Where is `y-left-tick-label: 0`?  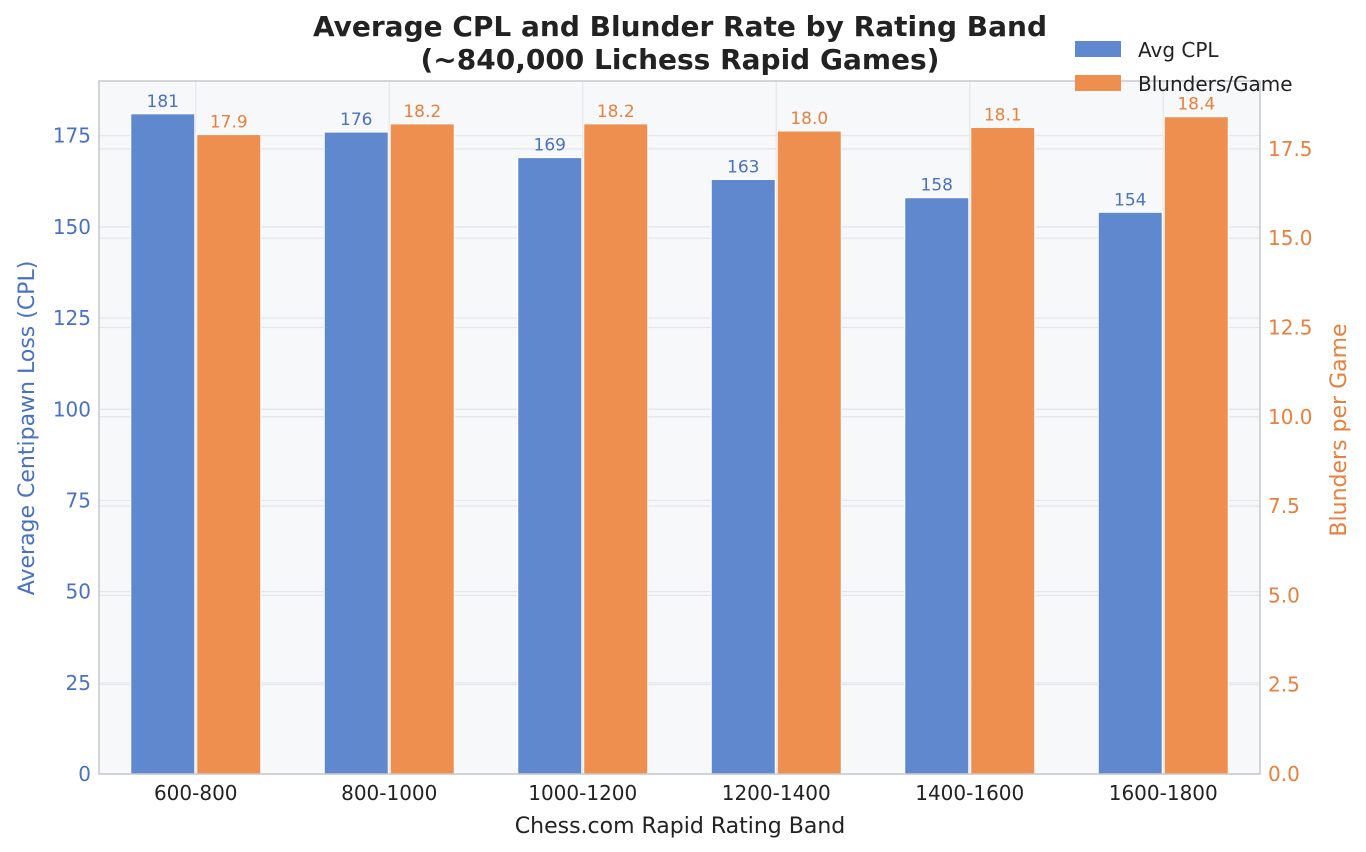
y-left-tick-label: 0 is located at coordinates (84, 774).